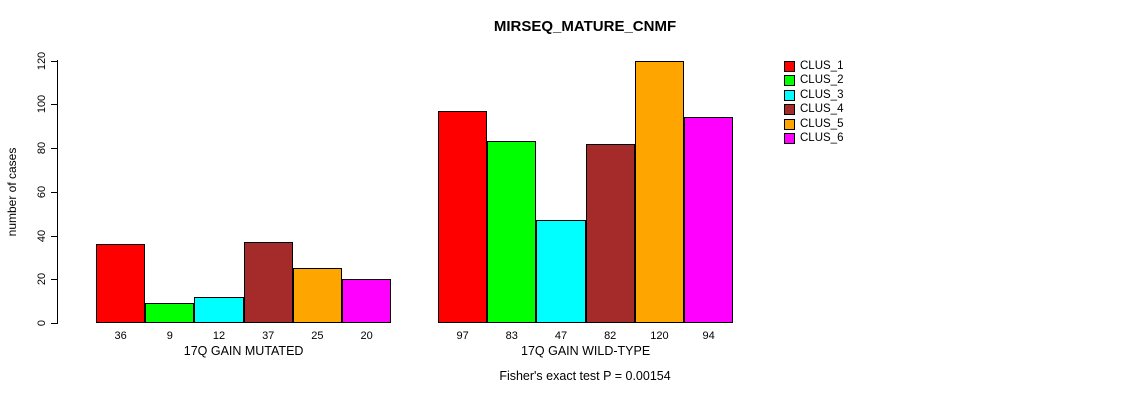  Describe the element at coordinates (610, 336) in the screenshot. I see `bar-value-label: 82` at that location.